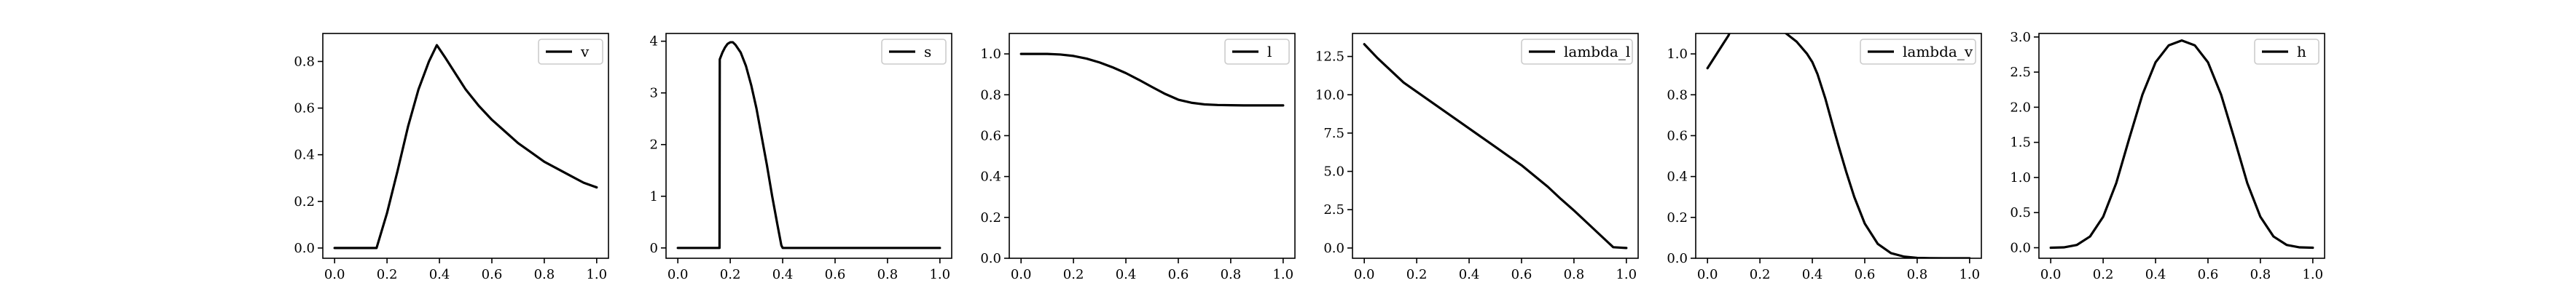 The image size is (2576, 291). Describe the element at coordinates (1333, 172) in the screenshot. I see `y-tick-label: 5.0` at that location.